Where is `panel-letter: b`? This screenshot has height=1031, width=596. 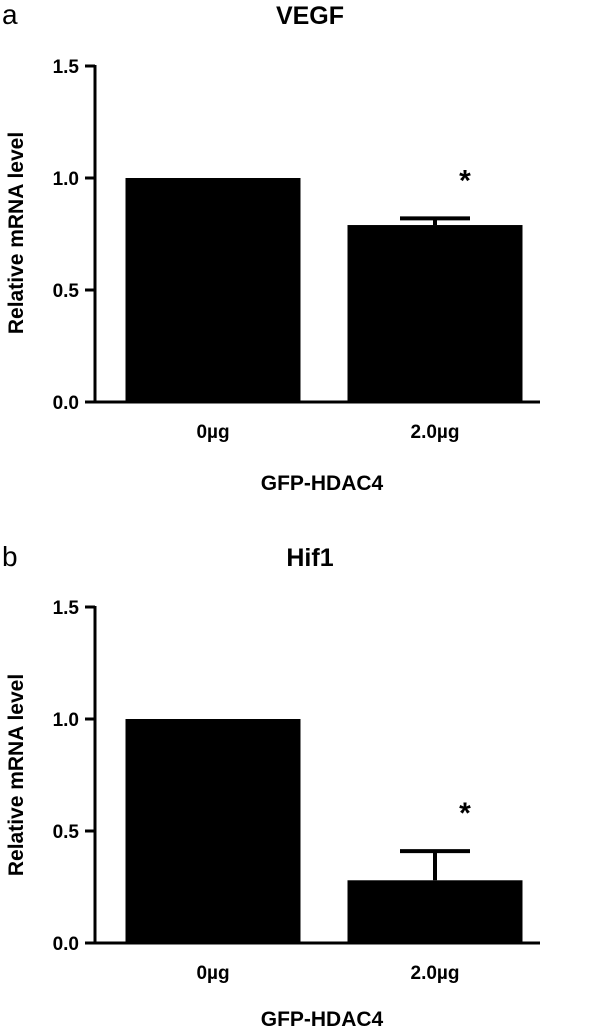
panel-letter: b is located at coordinates (10, 556).